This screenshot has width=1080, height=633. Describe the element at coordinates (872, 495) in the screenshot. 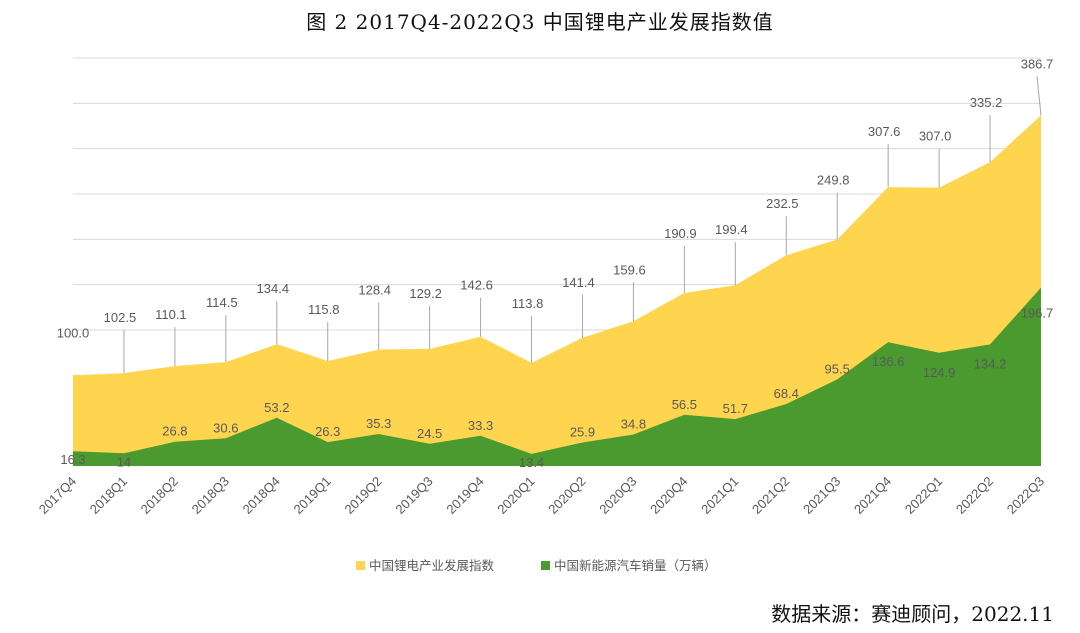

I see `x-tick-label: 2021Q4` at that location.